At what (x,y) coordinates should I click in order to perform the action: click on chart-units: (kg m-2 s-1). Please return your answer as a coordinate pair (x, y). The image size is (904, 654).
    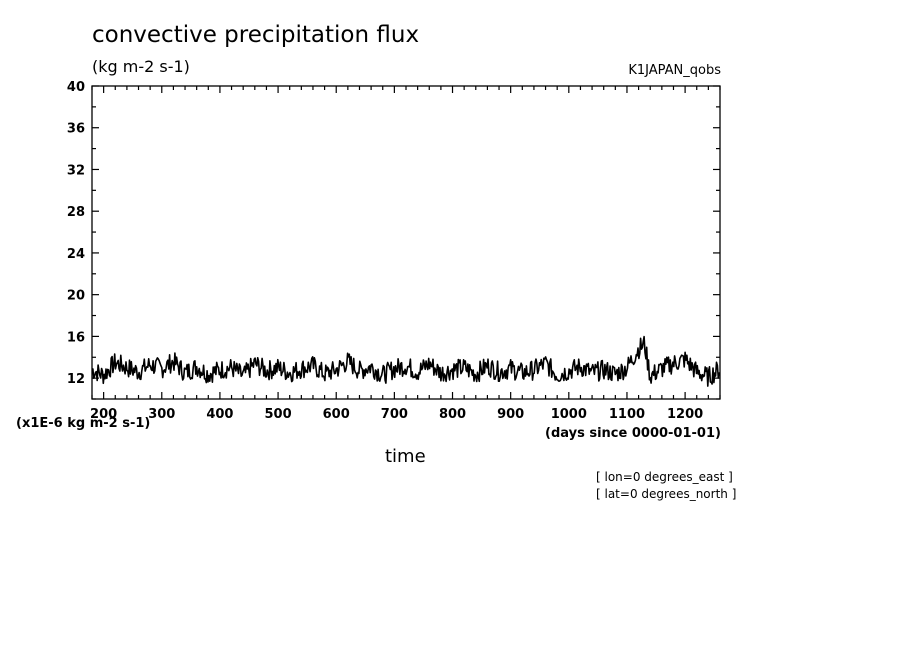
    Looking at the image, I should click on (141, 66).